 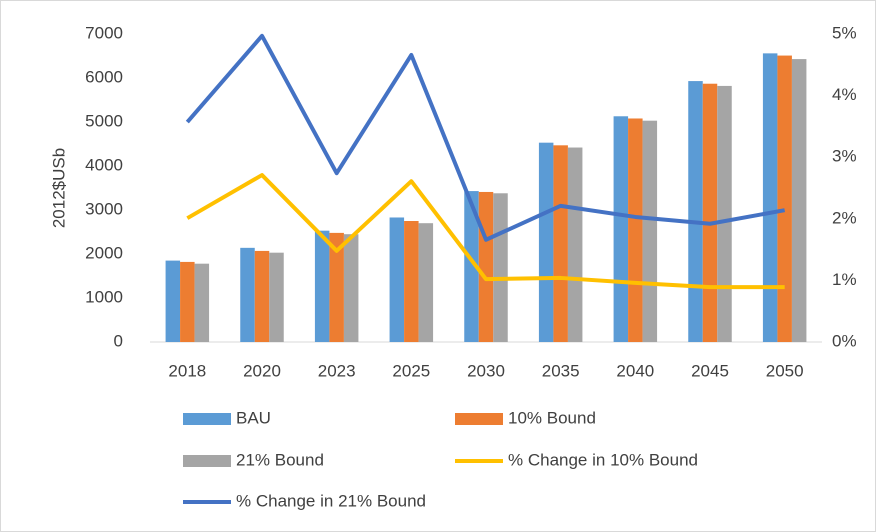 What do you see at coordinates (844, 217) in the screenshot?
I see `y2-tick-label: 2%` at bounding box center [844, 217].